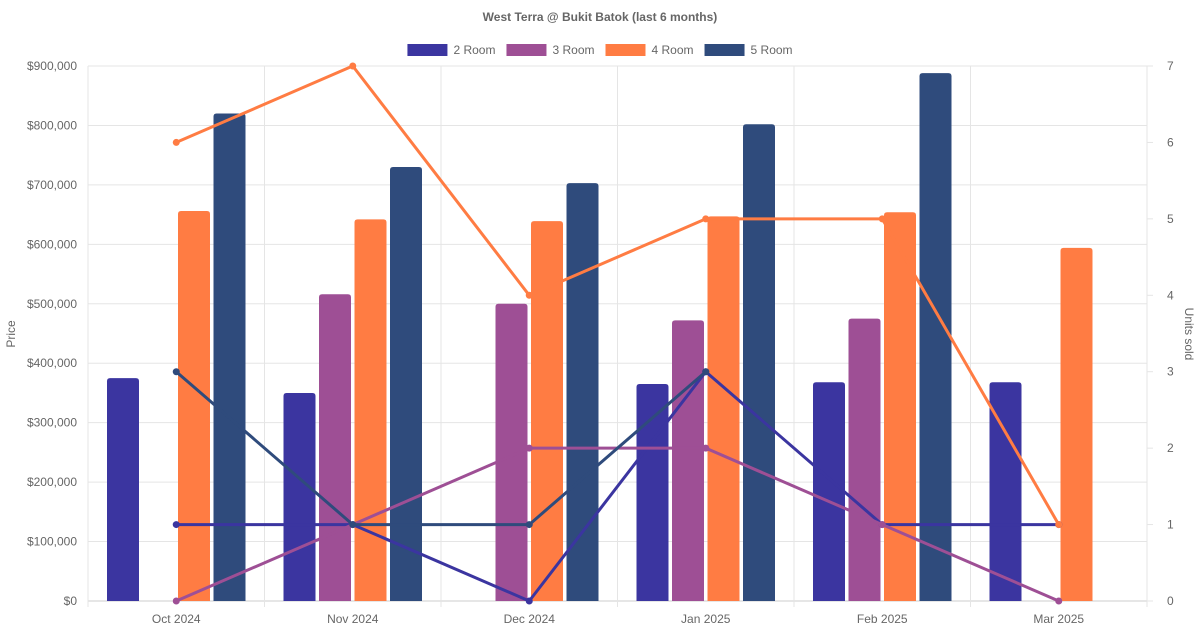 The height and width of the screenshot is (630, 1200). What do you see at coordinates (550, 50) in the screenshot?
I see `legend-item-3-room: 3 Room` at bounding box center [550, 50].